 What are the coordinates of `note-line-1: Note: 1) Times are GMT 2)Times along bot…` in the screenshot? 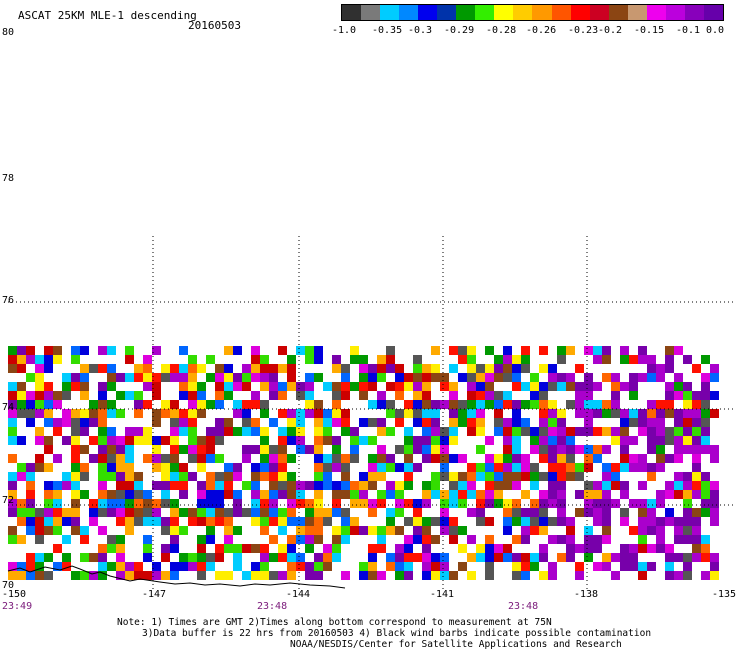 It's located at (334, 622).